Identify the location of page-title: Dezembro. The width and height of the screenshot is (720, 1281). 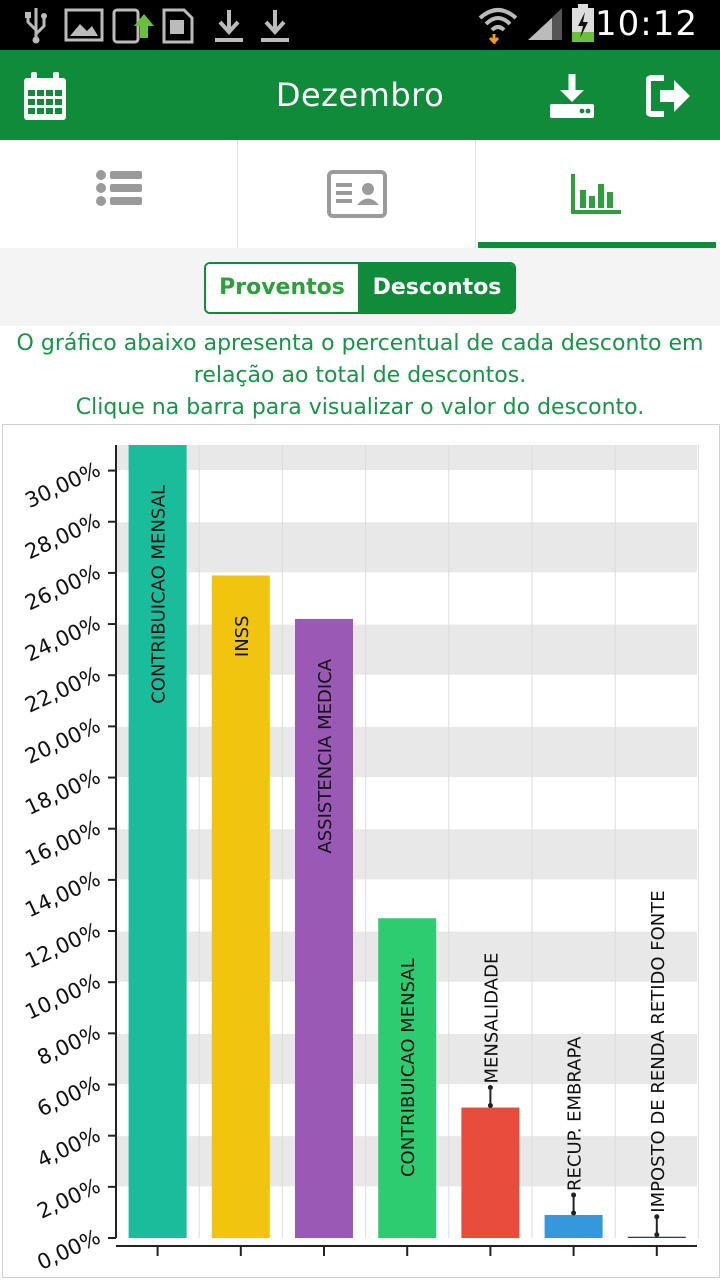
(360, 95).